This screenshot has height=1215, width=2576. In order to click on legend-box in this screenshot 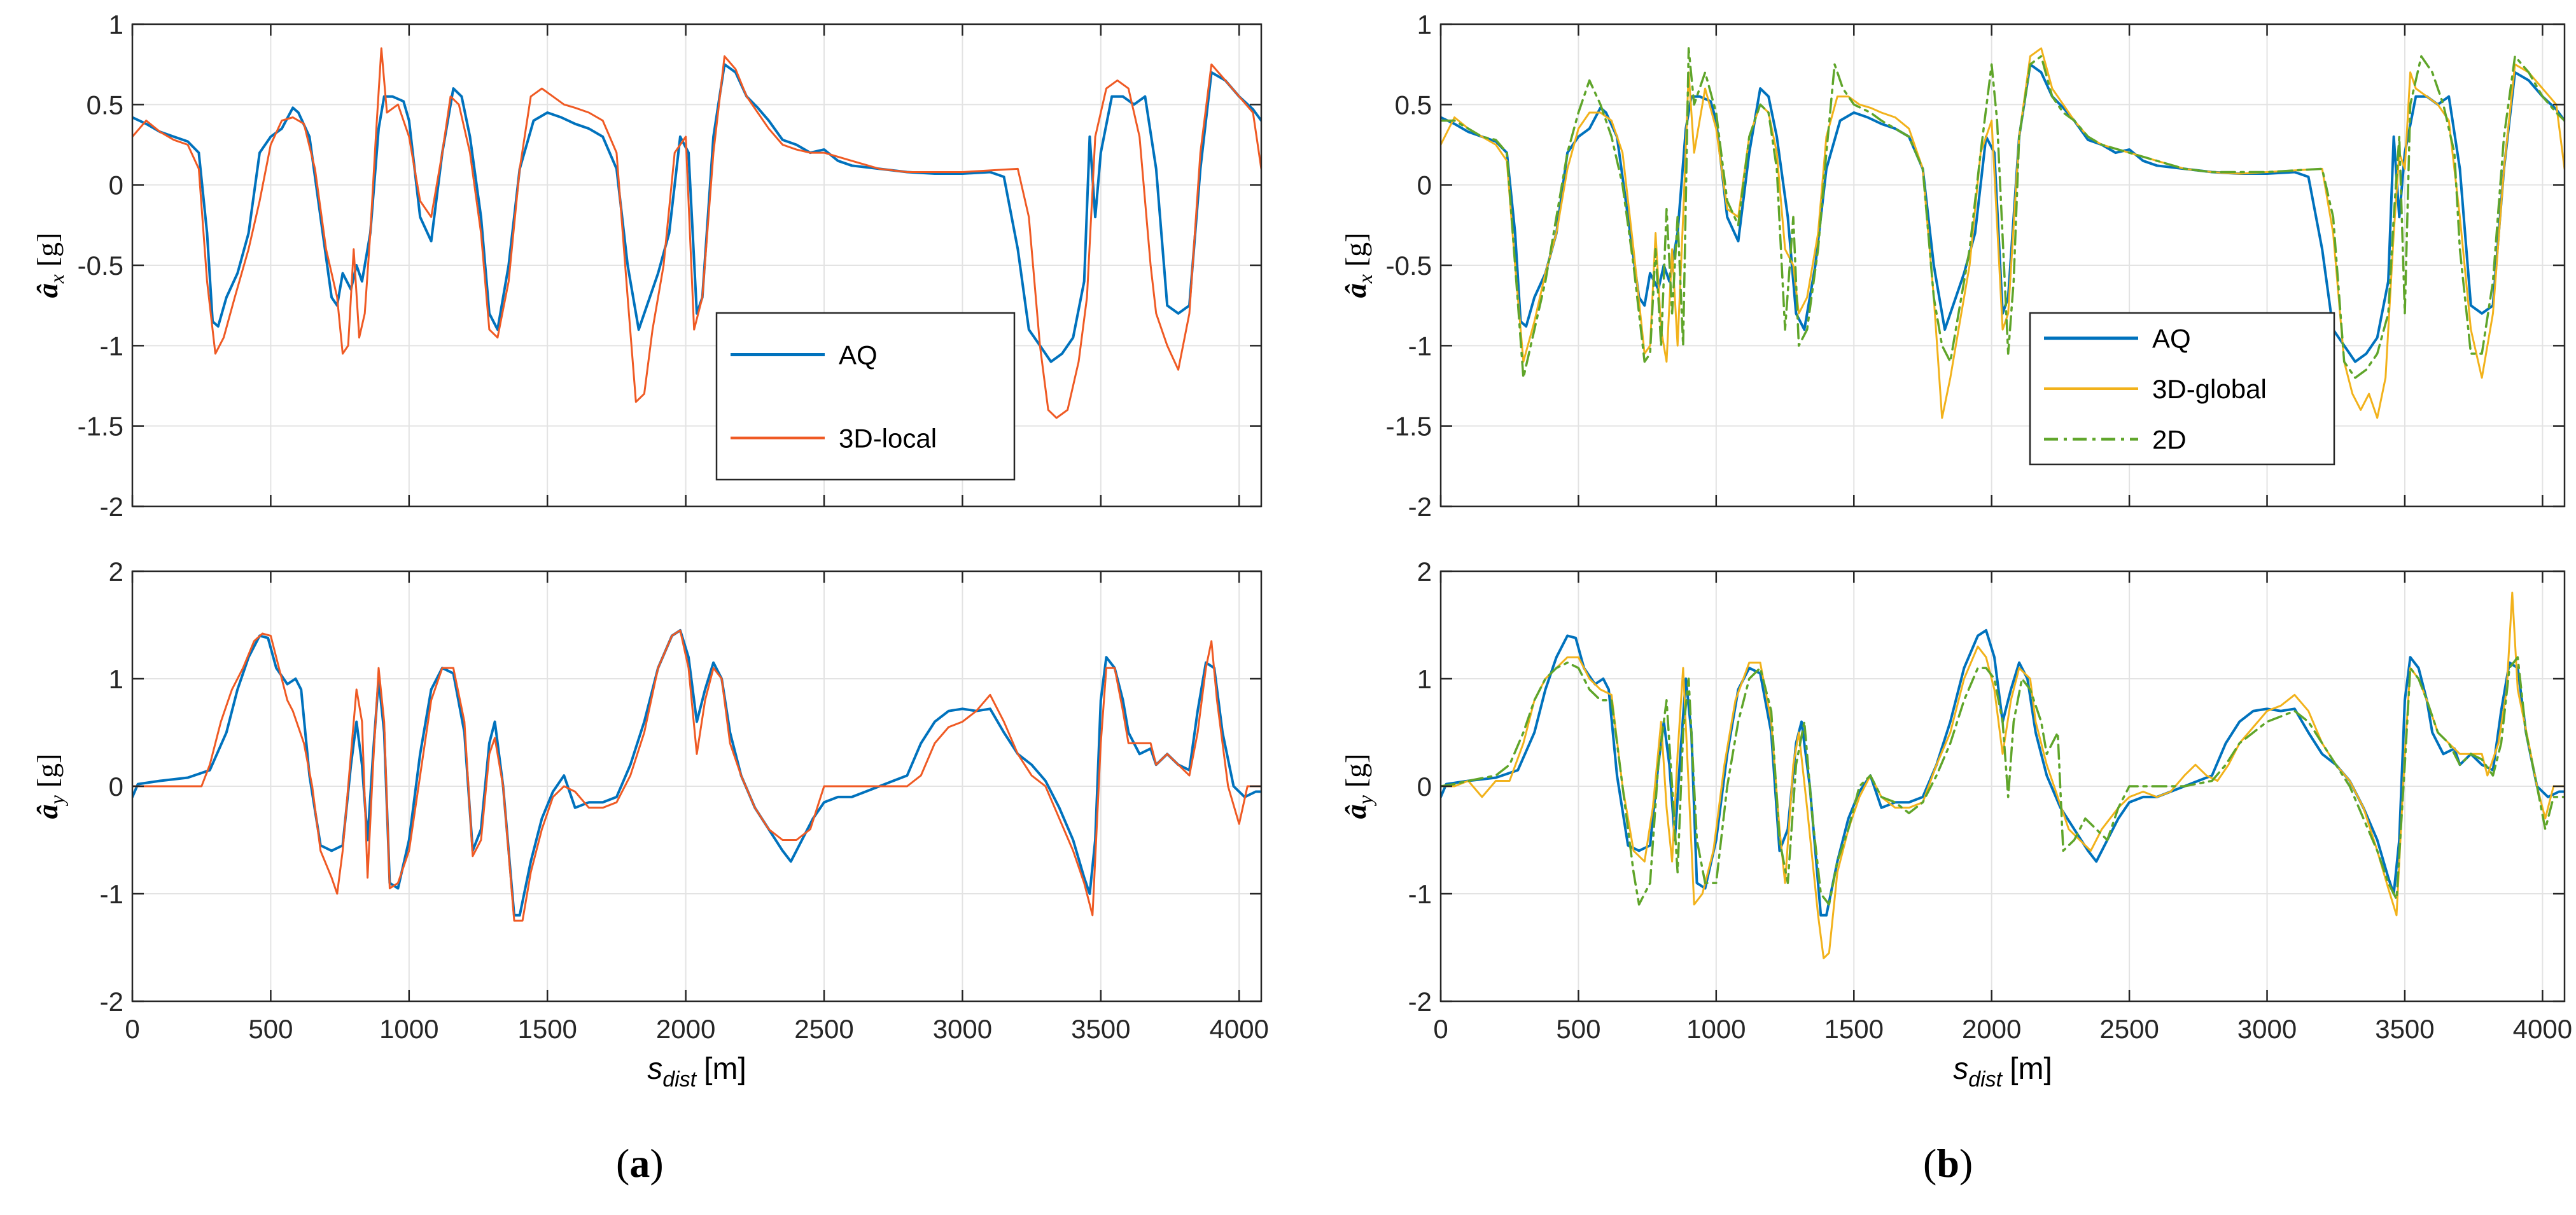, I will do `click(865, 396)`.